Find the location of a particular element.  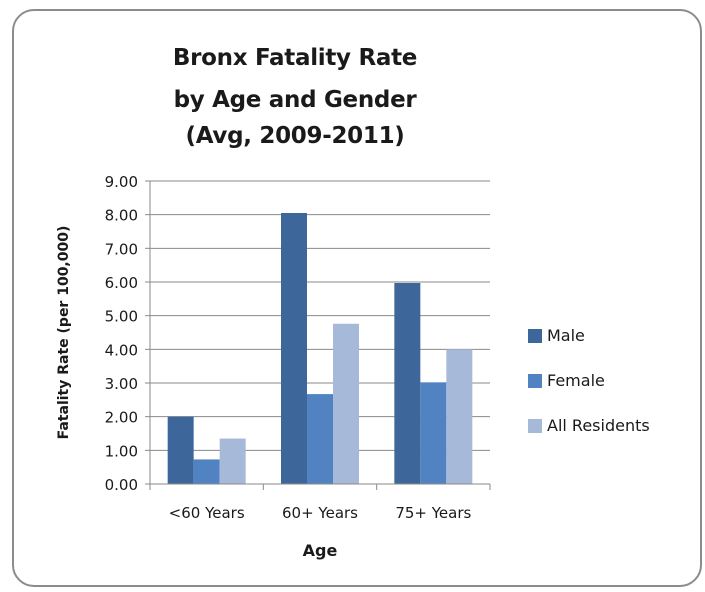

x-tick-label: 60+ Years is located at coordinates (320, 513).